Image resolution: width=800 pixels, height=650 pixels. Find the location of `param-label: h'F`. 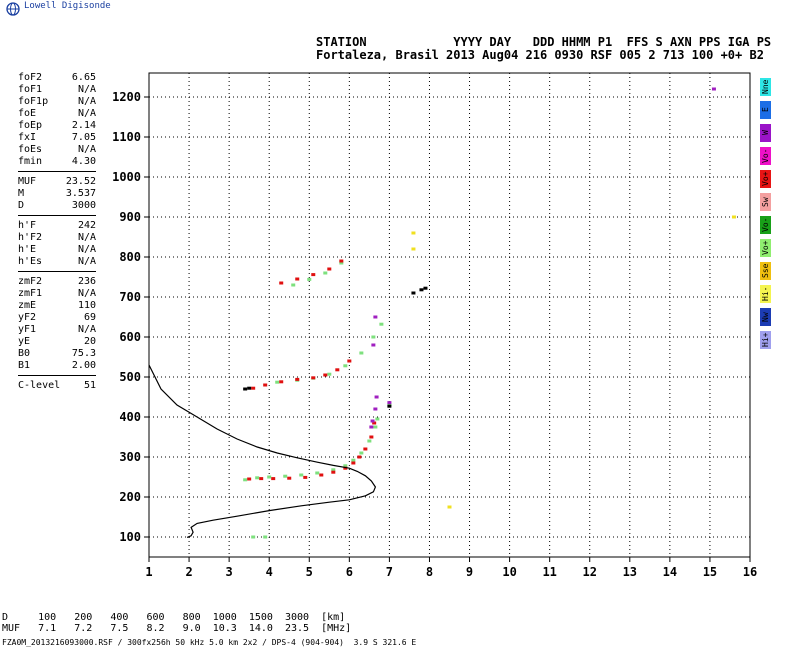

param-label: h'F is located at coordinates (27, 225).